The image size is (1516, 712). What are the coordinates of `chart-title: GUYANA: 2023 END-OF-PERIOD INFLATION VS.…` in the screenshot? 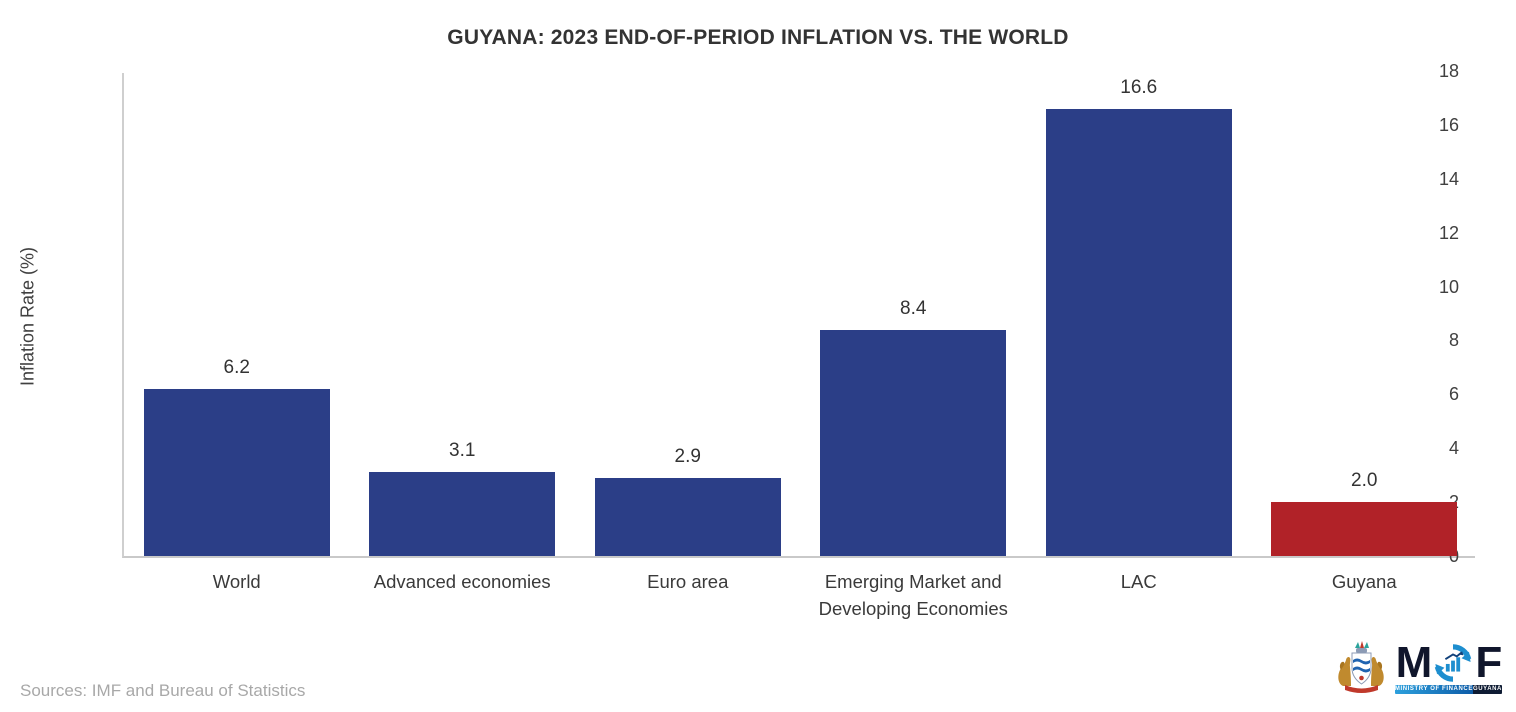 It's located at (758, 37).